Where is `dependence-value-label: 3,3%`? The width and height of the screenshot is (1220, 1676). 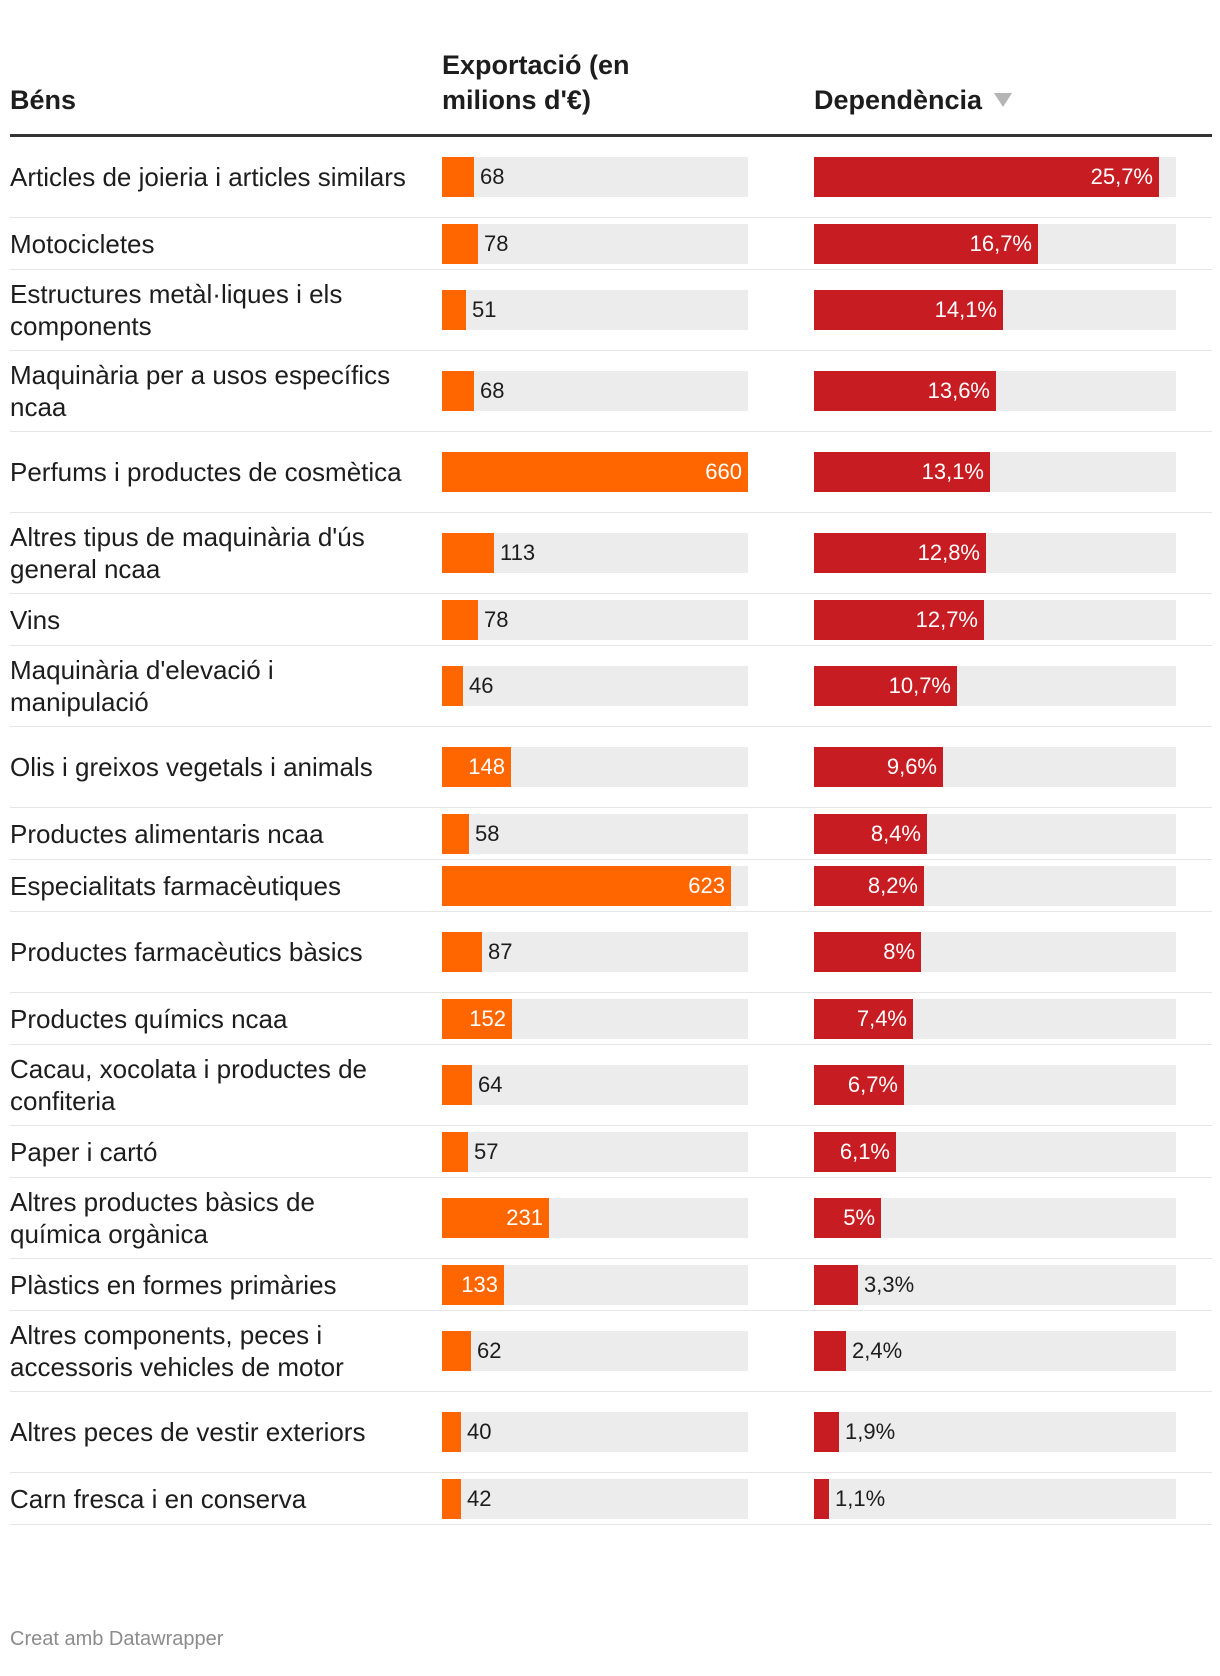 dependence-value-label: 3,3% is located at coordinates (889, 1284).